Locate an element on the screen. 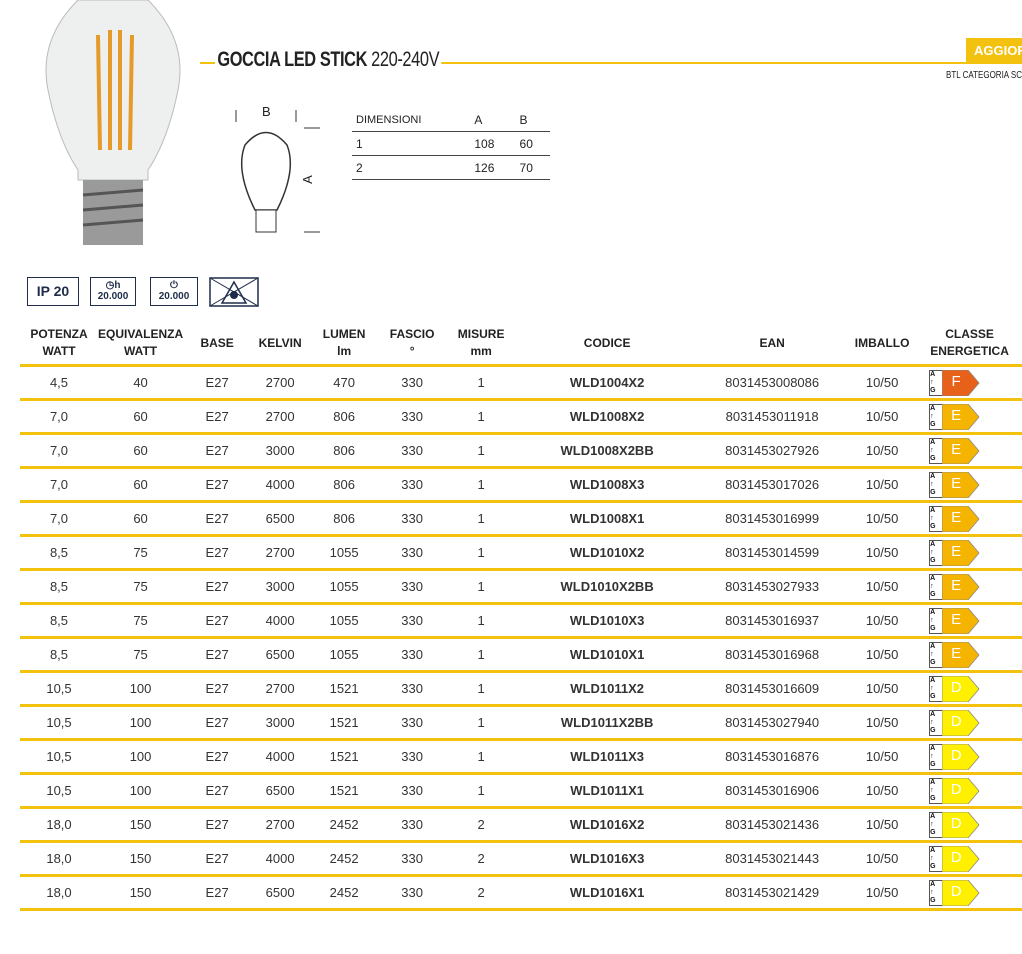  kelvin-cell: 6500 is located at coordinates (280, 791).